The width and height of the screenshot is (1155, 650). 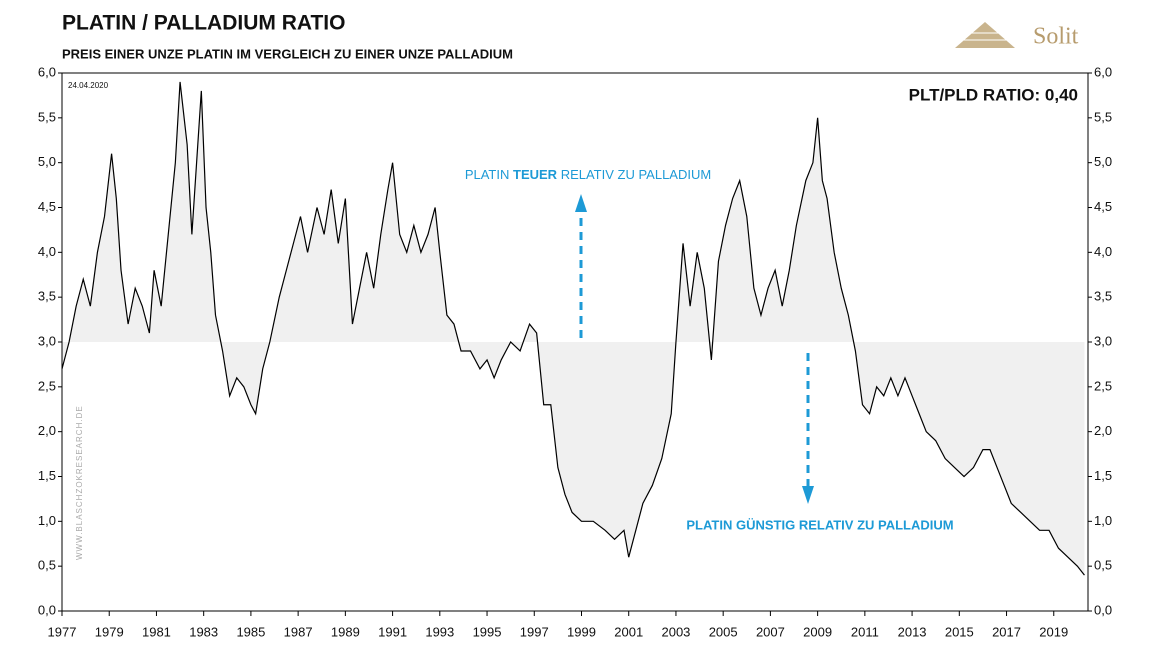 What do you see at coordinates (1103, 71) in the screenshot?
I see `y2-tick-label: 6,0` at bounding box center [1103, 71].